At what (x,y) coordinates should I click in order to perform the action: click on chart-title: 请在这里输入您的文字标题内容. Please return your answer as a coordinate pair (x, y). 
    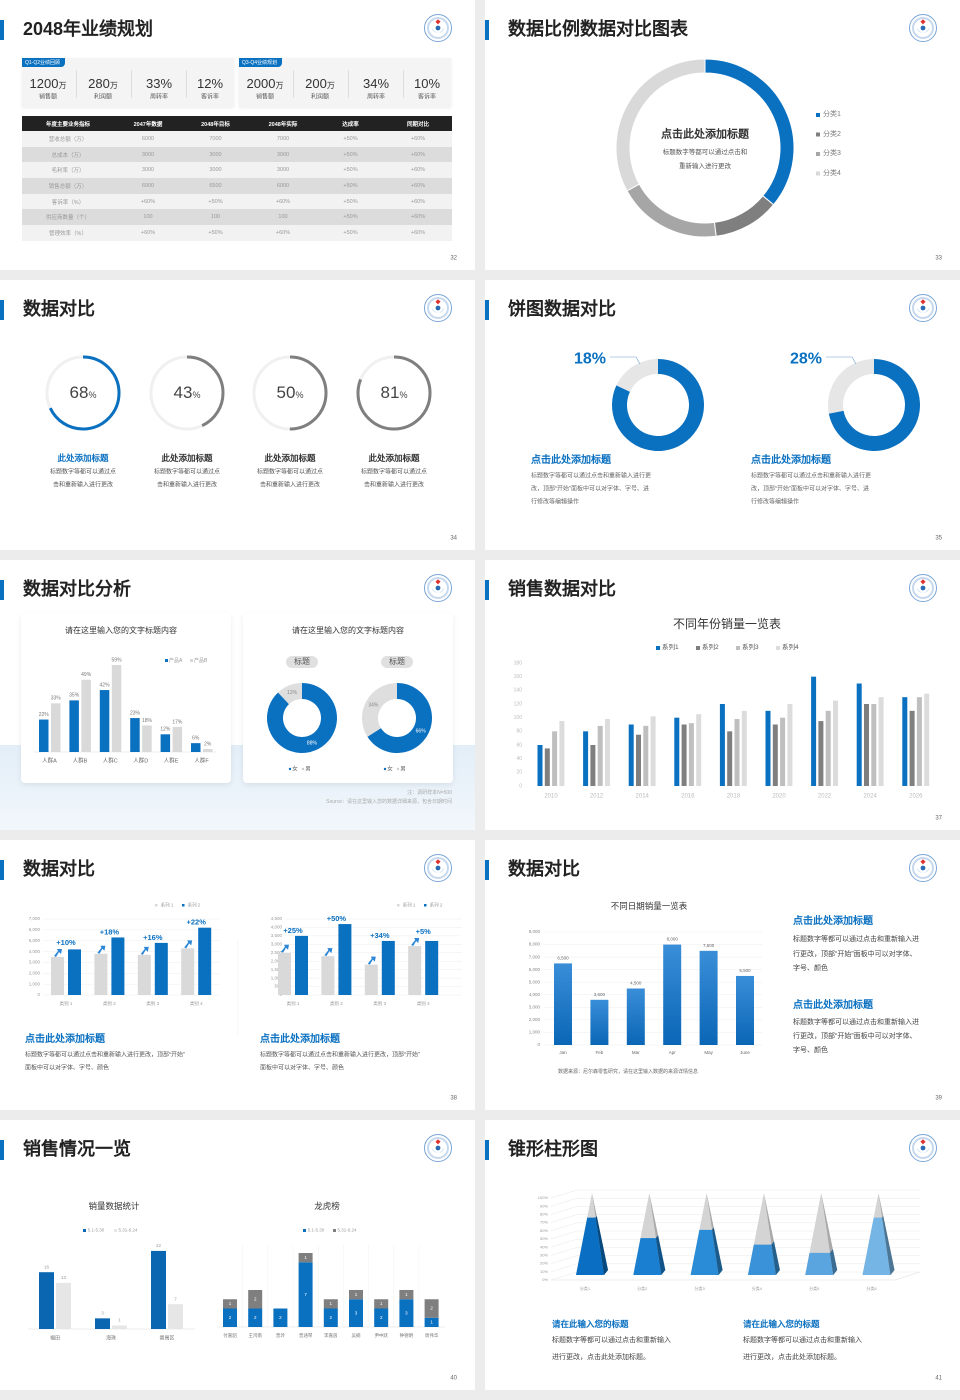
    Looking at the image, I should click on (348, 631).